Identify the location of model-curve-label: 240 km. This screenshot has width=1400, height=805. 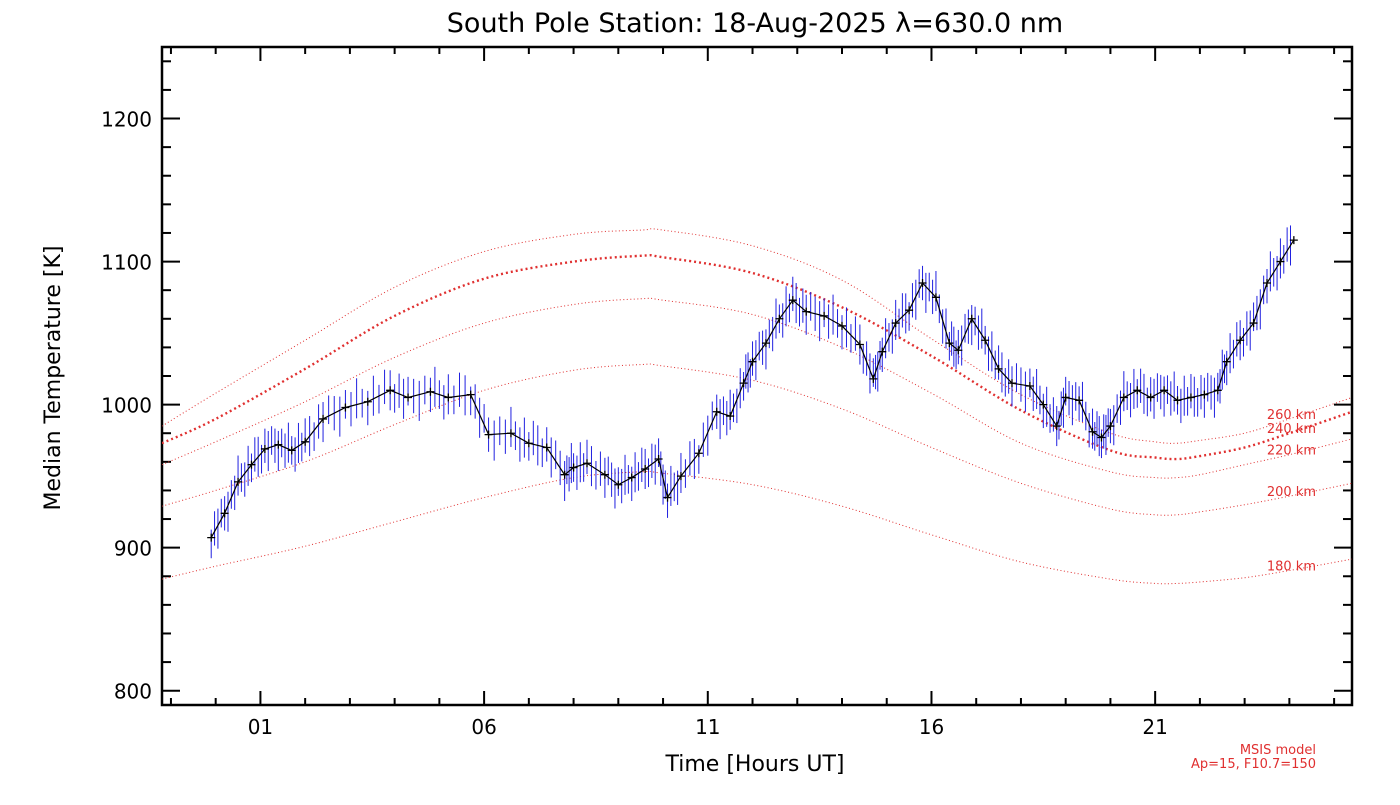
(1291, 429).